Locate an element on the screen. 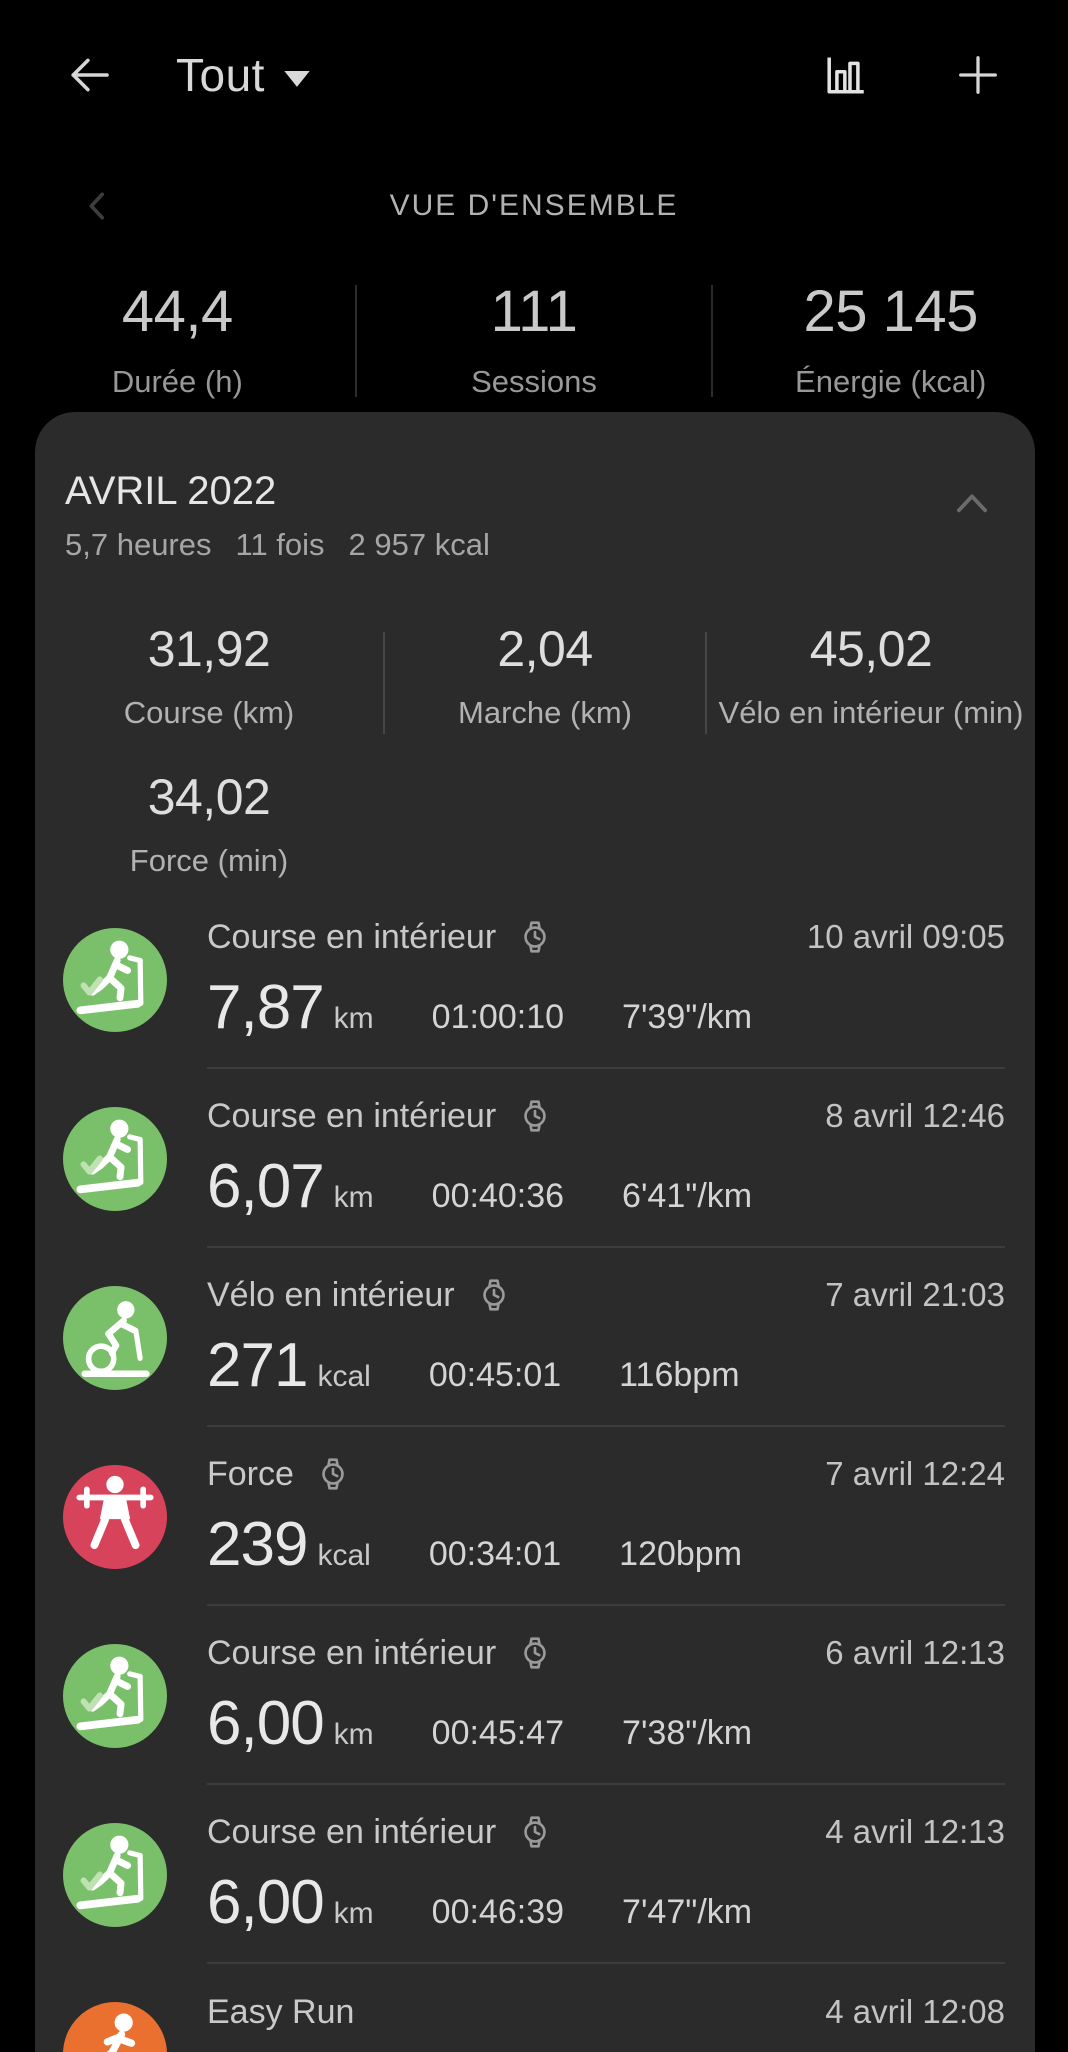 This screenshot has height=2052, width=1068. workout-value: 239 is located at coordinates (257, 1545).